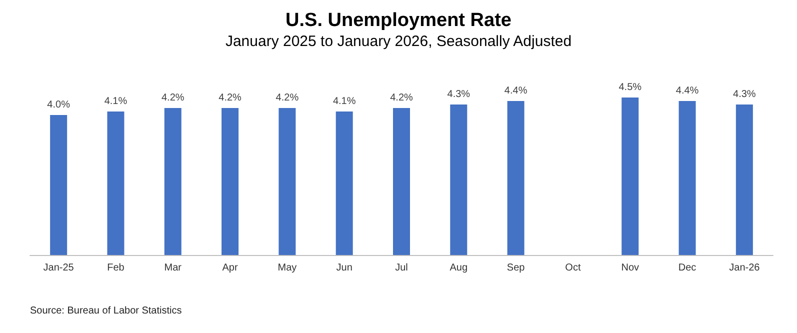 The image size is (797, 333). I want to click on x-tick-label: Oct, so click(573, 268).